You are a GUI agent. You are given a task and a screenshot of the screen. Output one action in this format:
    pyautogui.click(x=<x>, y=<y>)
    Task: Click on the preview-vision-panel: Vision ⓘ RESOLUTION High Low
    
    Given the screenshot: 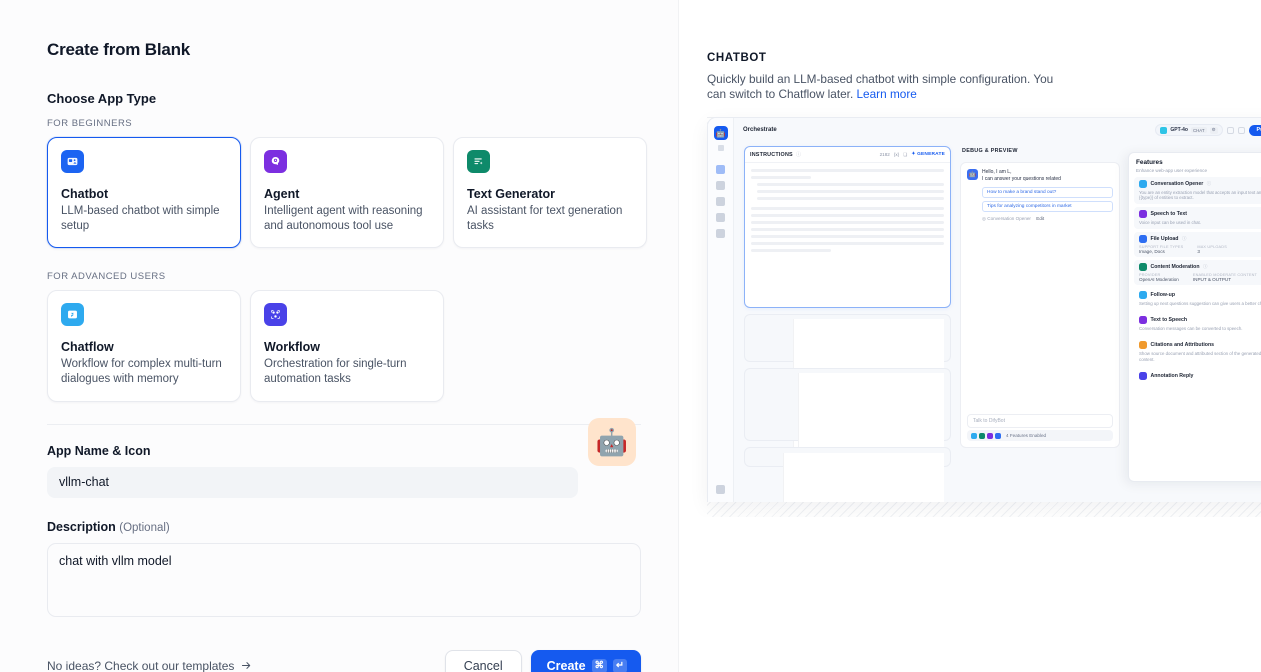 What is the action you would take?
    pyautogui.click(x=847, y=474)
    